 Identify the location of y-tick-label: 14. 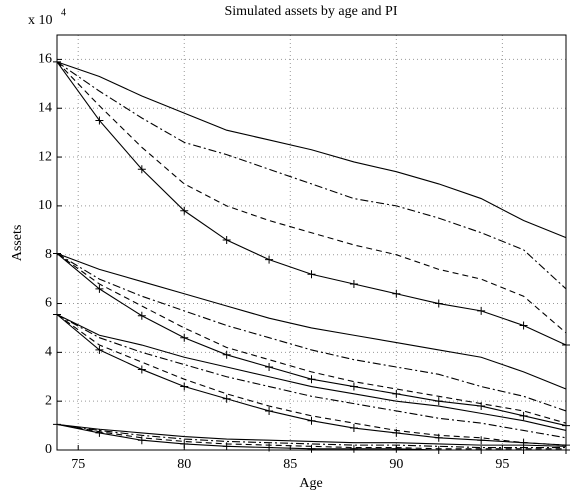
(45, 107).